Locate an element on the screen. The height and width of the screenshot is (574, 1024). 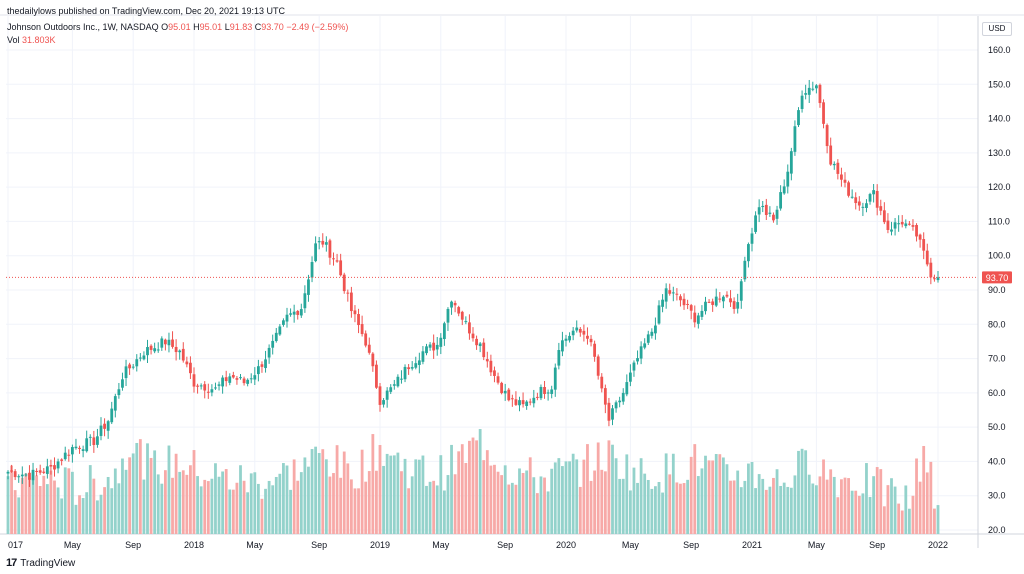
y-tick-label: 30.0 is located at coordinates (997, 496).